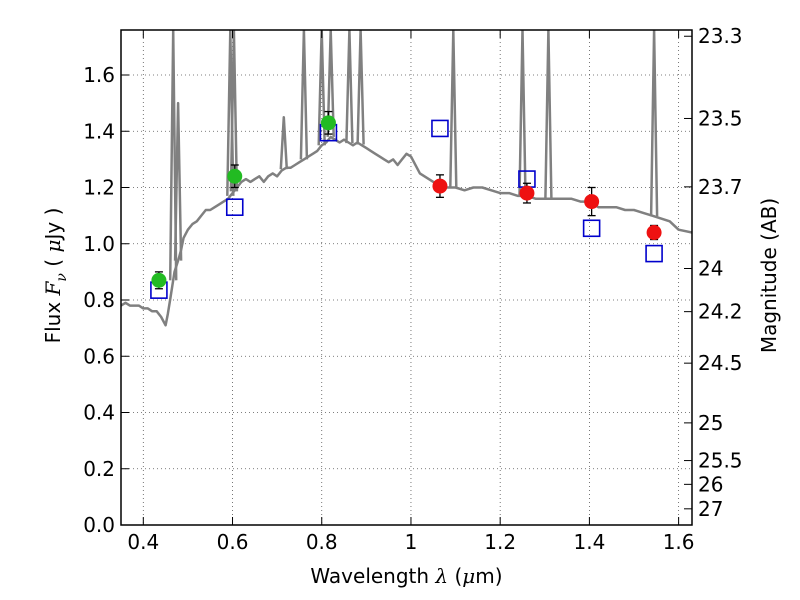 The image size is (800, 600). Describe the element at coordinates (55, 276) in the screenshot. I see `y-axis-title: Flux Fν ( μJy )` at that location.